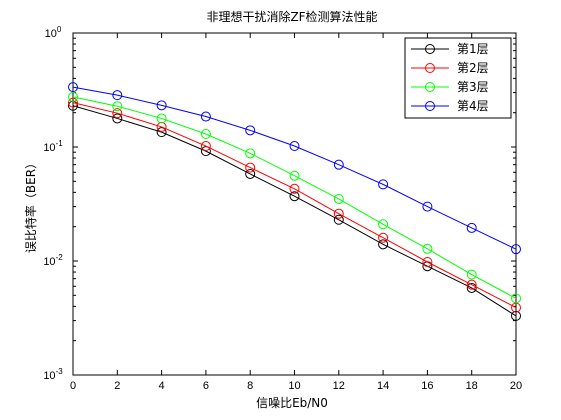  What do you see at coordinates (458, 78) in the screenshot?
I see `legend-box` at bounding box center [458, 78].